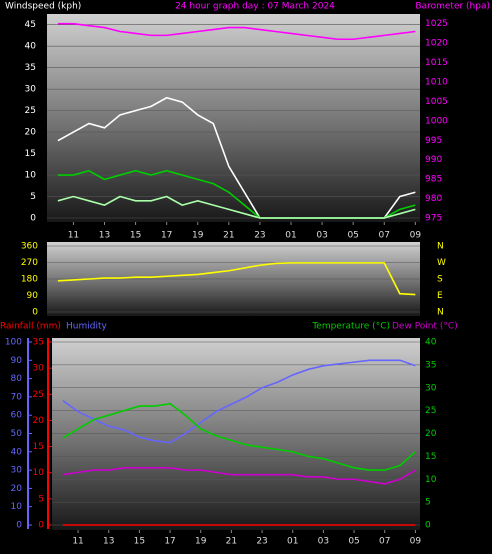  I want to click on y3-tick-label: 10, so click(39, 473).